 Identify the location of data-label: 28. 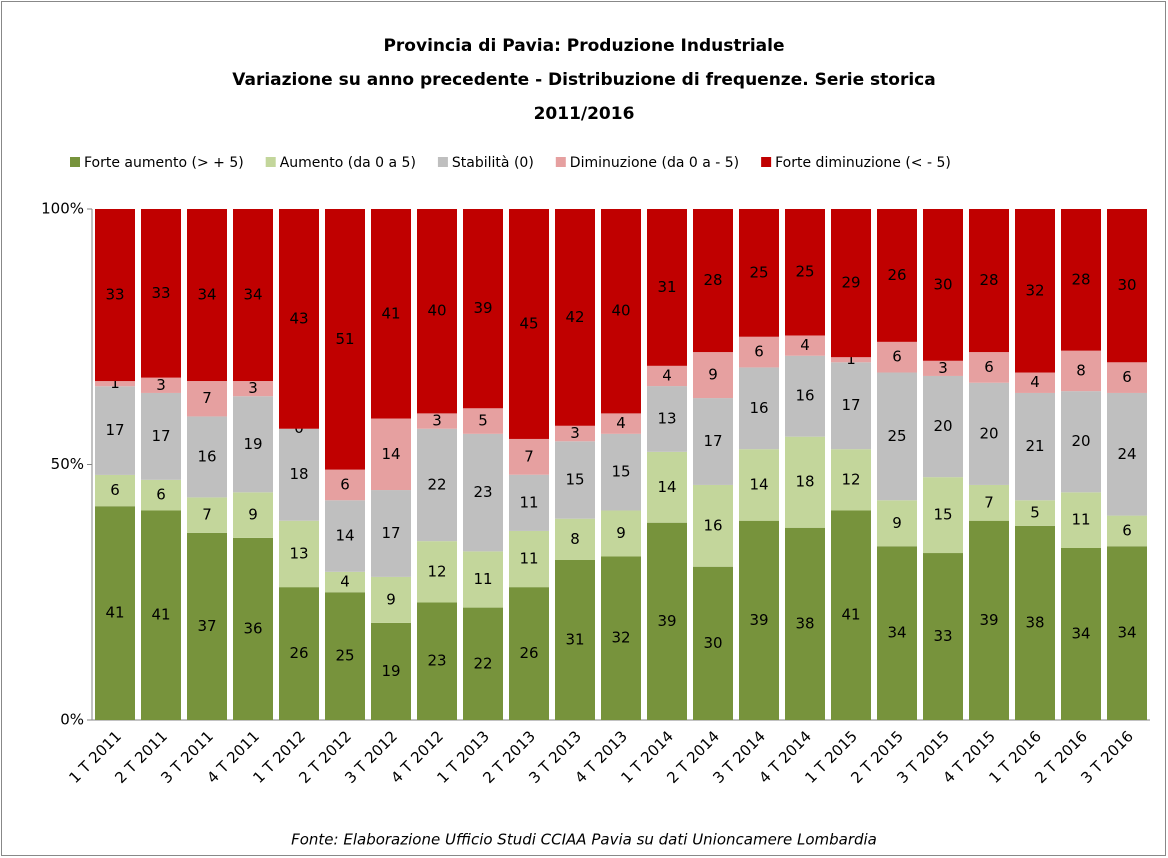
(1080, 279).